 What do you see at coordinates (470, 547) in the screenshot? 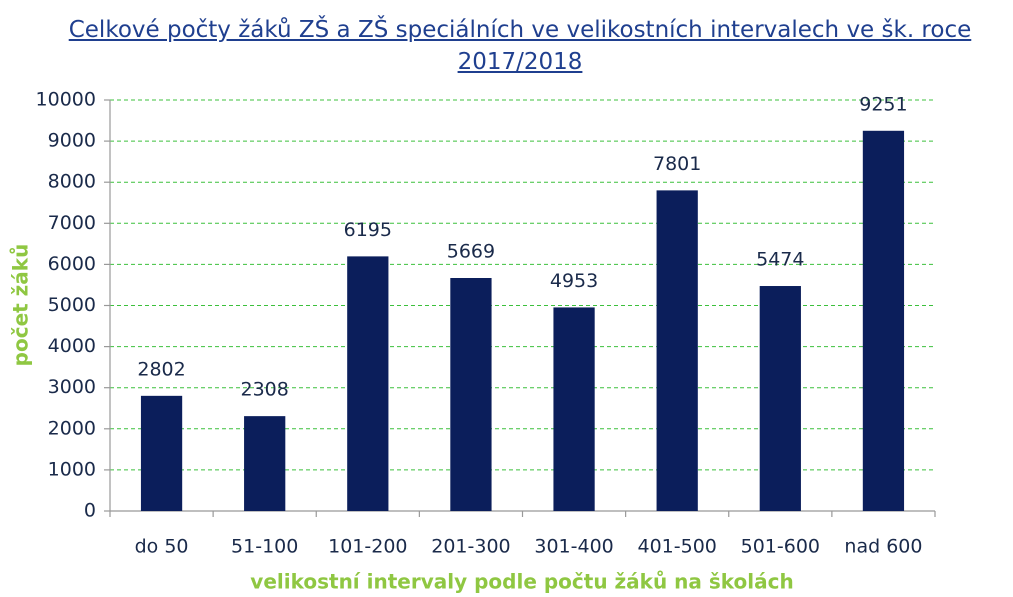
I see `x-tick-label: 201-300` at bounding box center [470, 547].